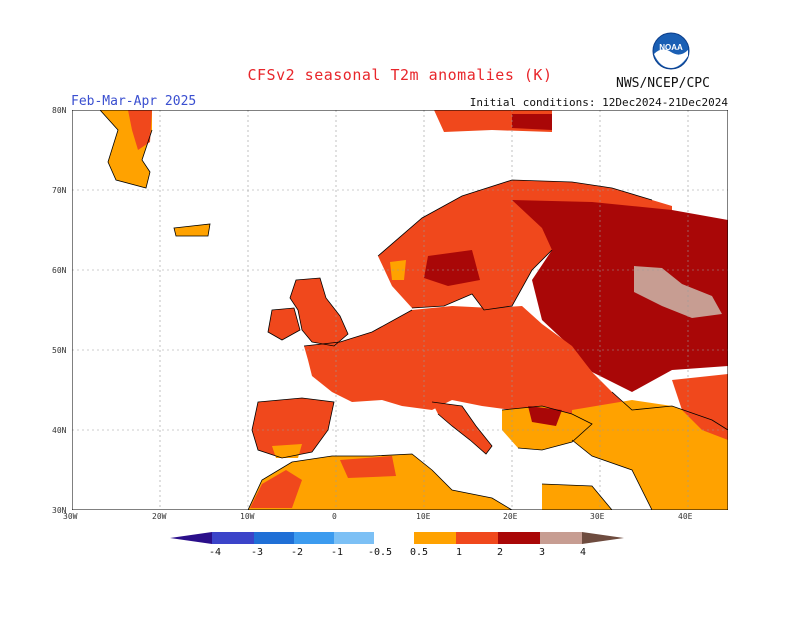  What do you see at coordinates (59, 190) in the screenshot?
I see `lat-label-70n: 70N` at bounding box center [59, 190].